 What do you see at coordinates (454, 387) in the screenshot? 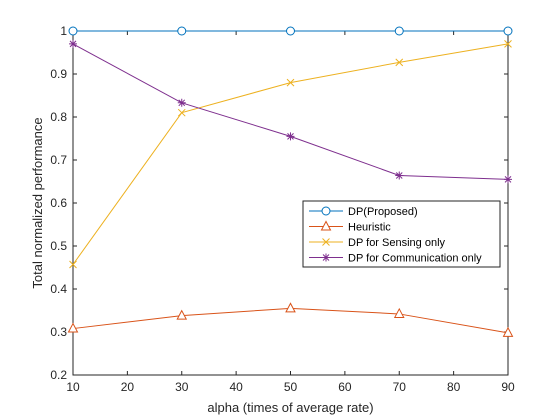
I see `x-tick-label: 80` at bounding box center [454, 387].